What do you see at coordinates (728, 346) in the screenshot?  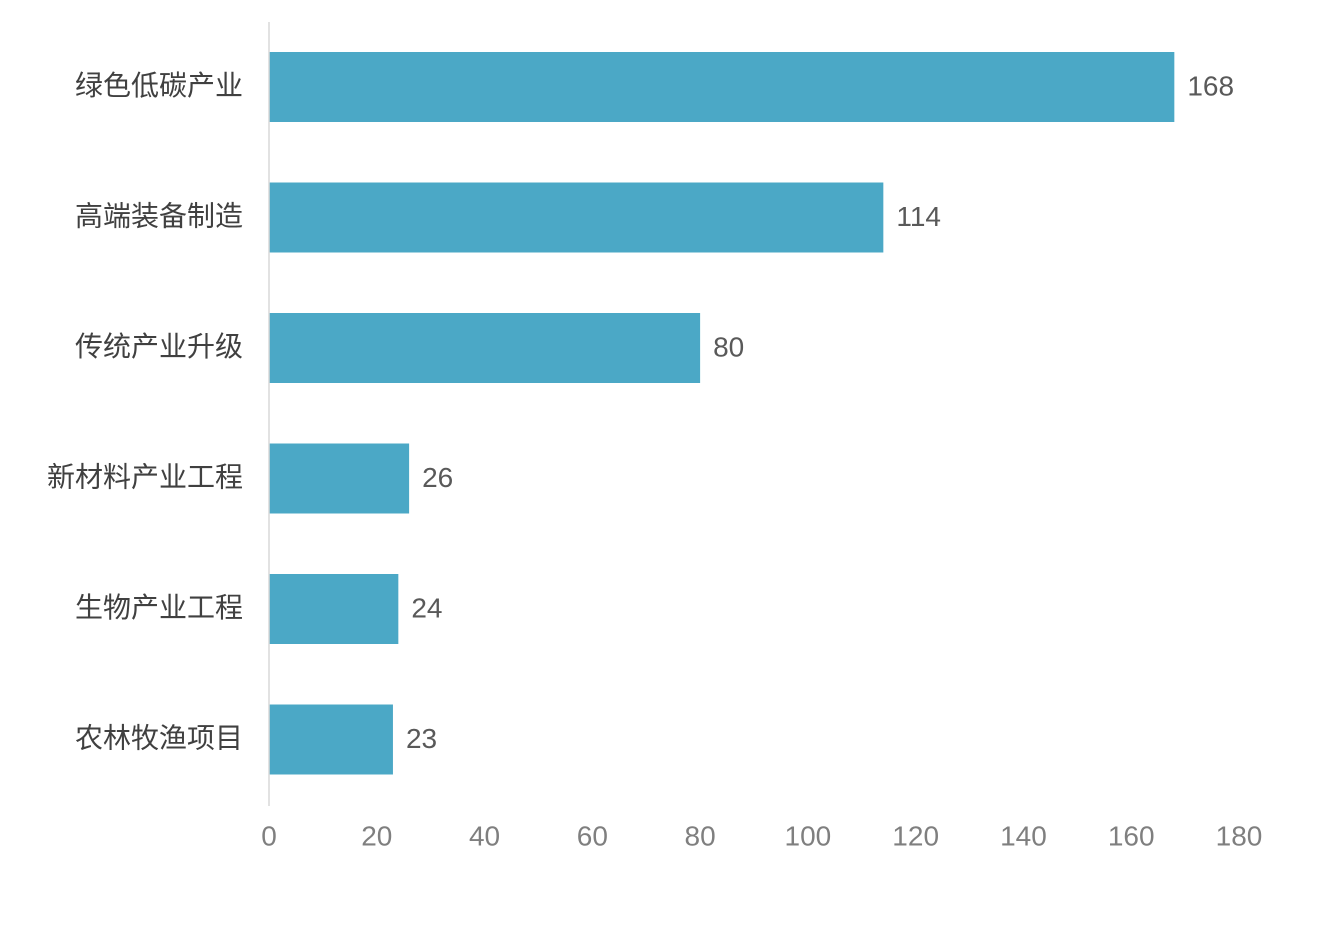 I see `data-label-3: 80` at bounding box center [728, 346].